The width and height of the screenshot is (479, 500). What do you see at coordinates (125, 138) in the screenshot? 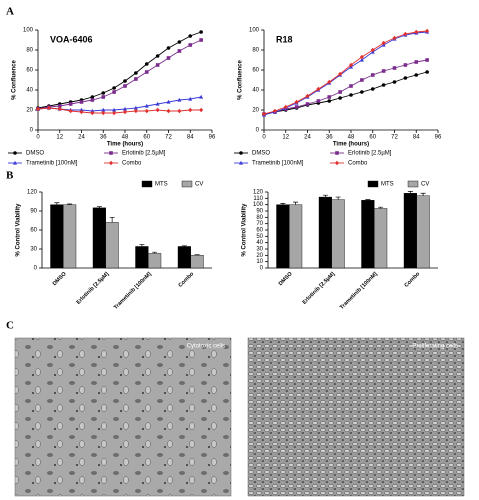
I see `x-tick-label: 48` at bounding box center [125, 138].